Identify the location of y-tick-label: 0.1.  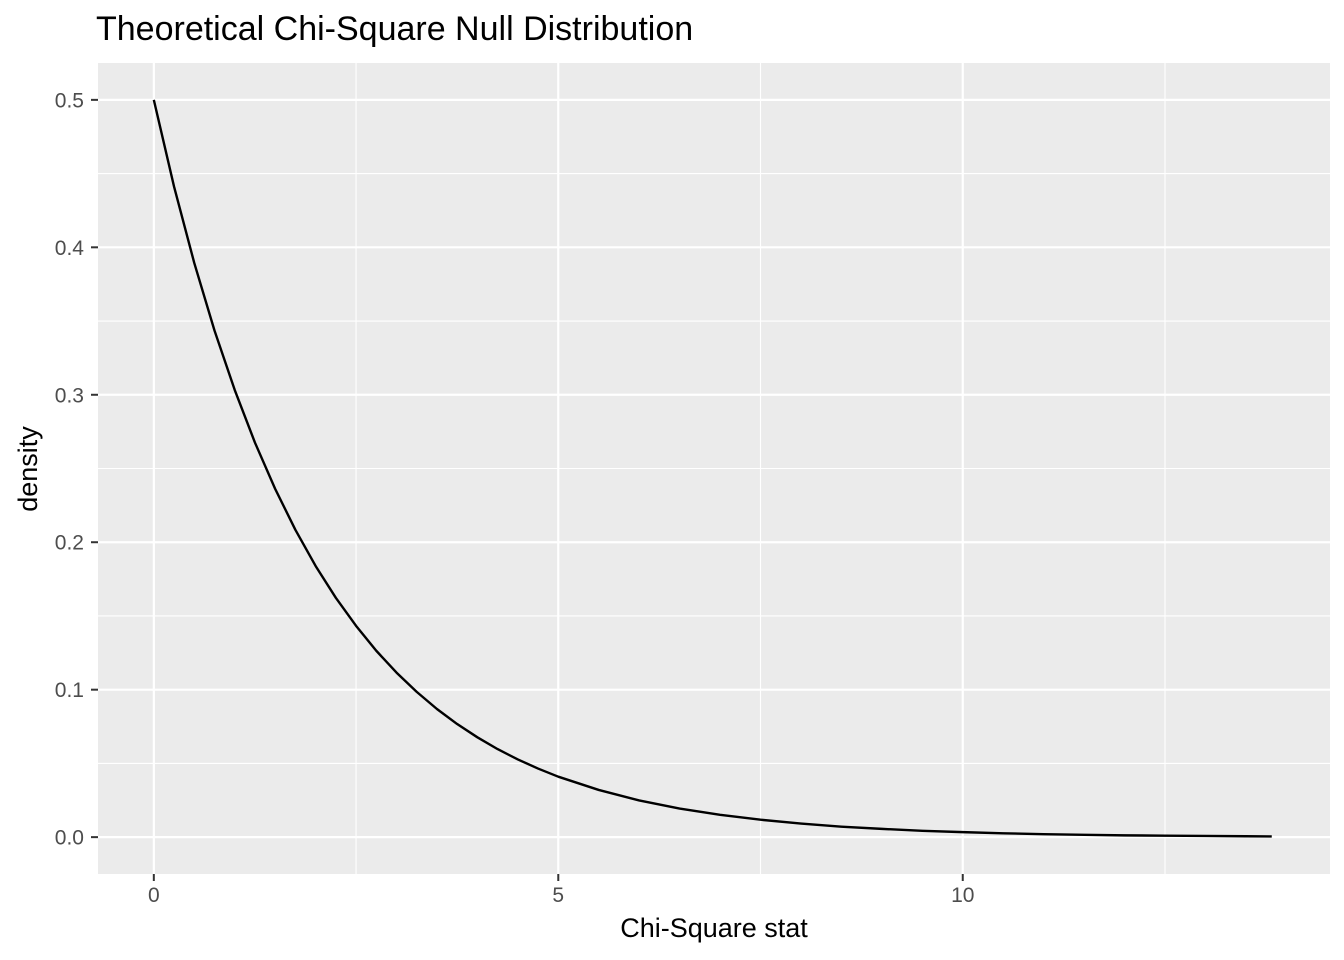
(69, 690).